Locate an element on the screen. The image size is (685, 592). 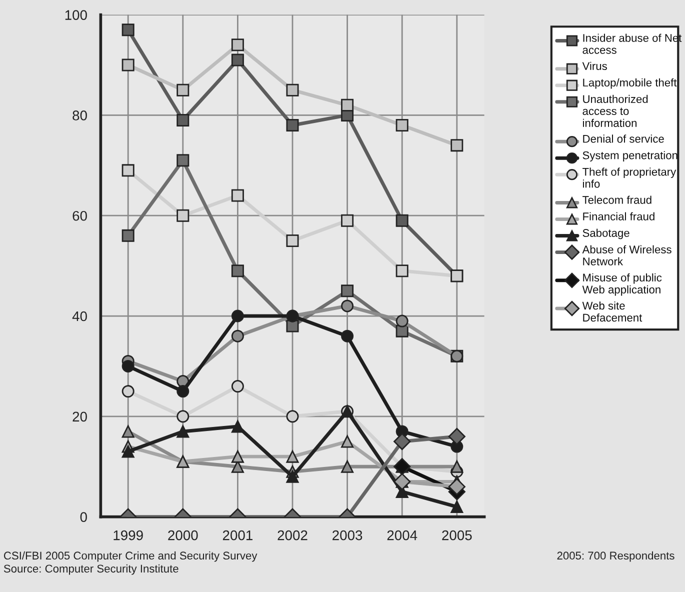
legend-label: Telecom fraud is located at coordinates (617, 200).